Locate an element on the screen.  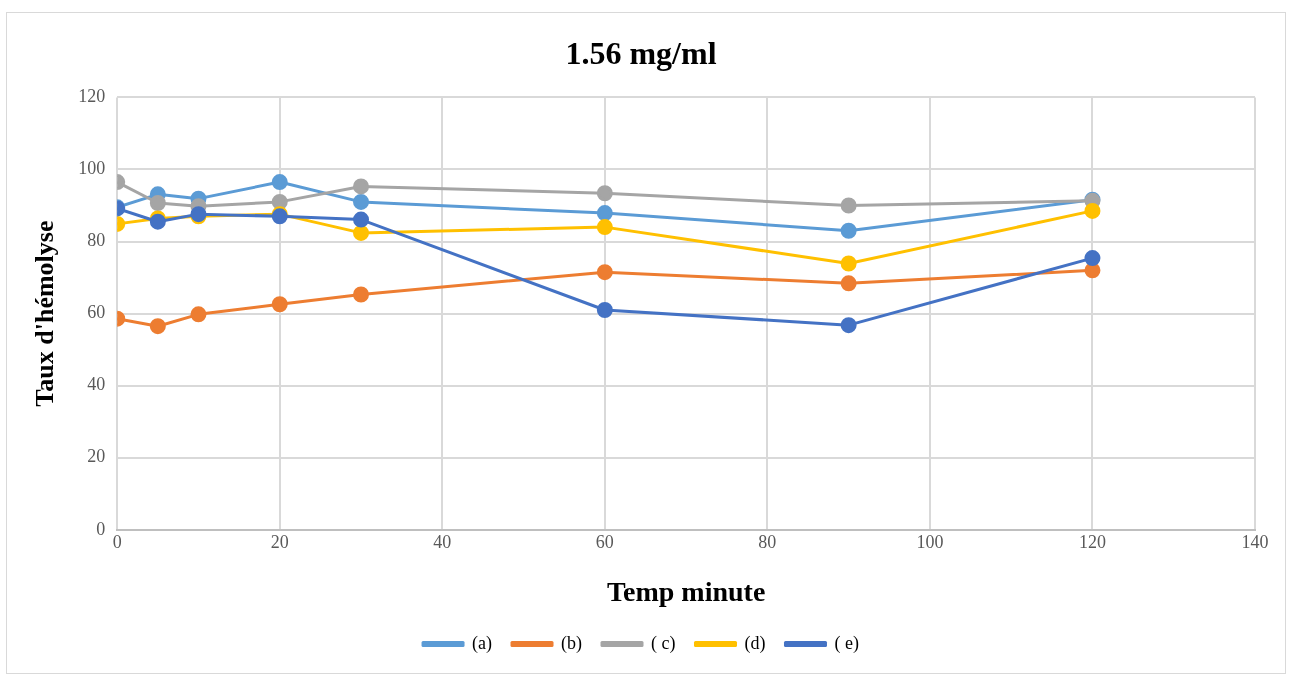
y-tick-label: 120 is located at coordinates (92, 96).